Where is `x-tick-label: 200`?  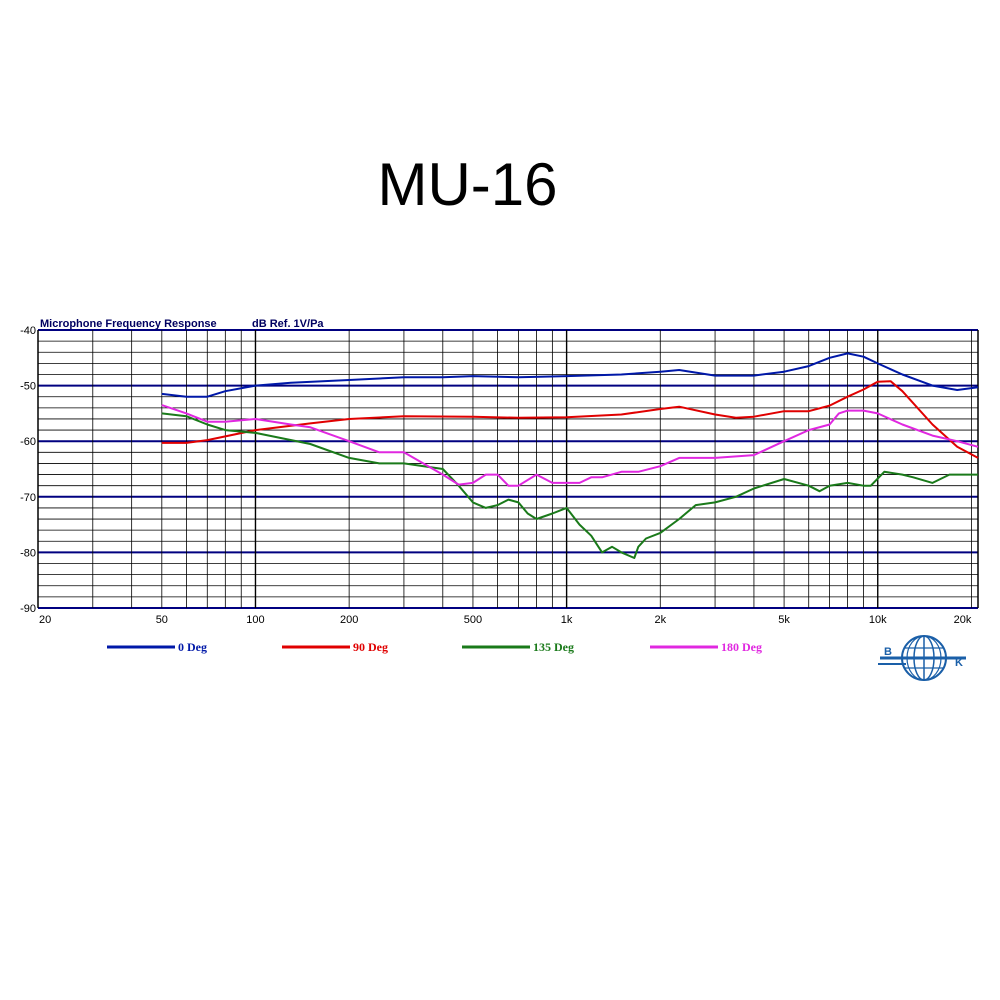 x-tick-label: 200 is located at coordinates (349, 620).